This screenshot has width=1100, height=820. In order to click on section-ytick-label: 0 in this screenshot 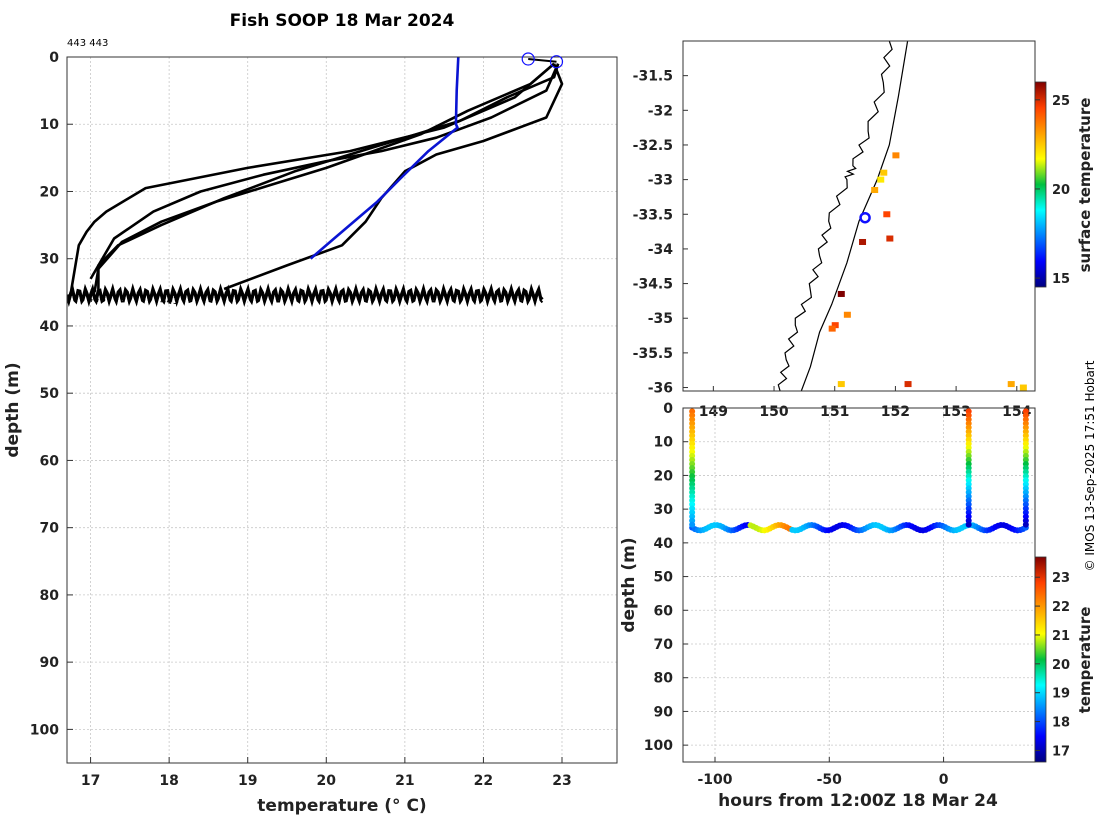, I will do `click(668, 409)`.